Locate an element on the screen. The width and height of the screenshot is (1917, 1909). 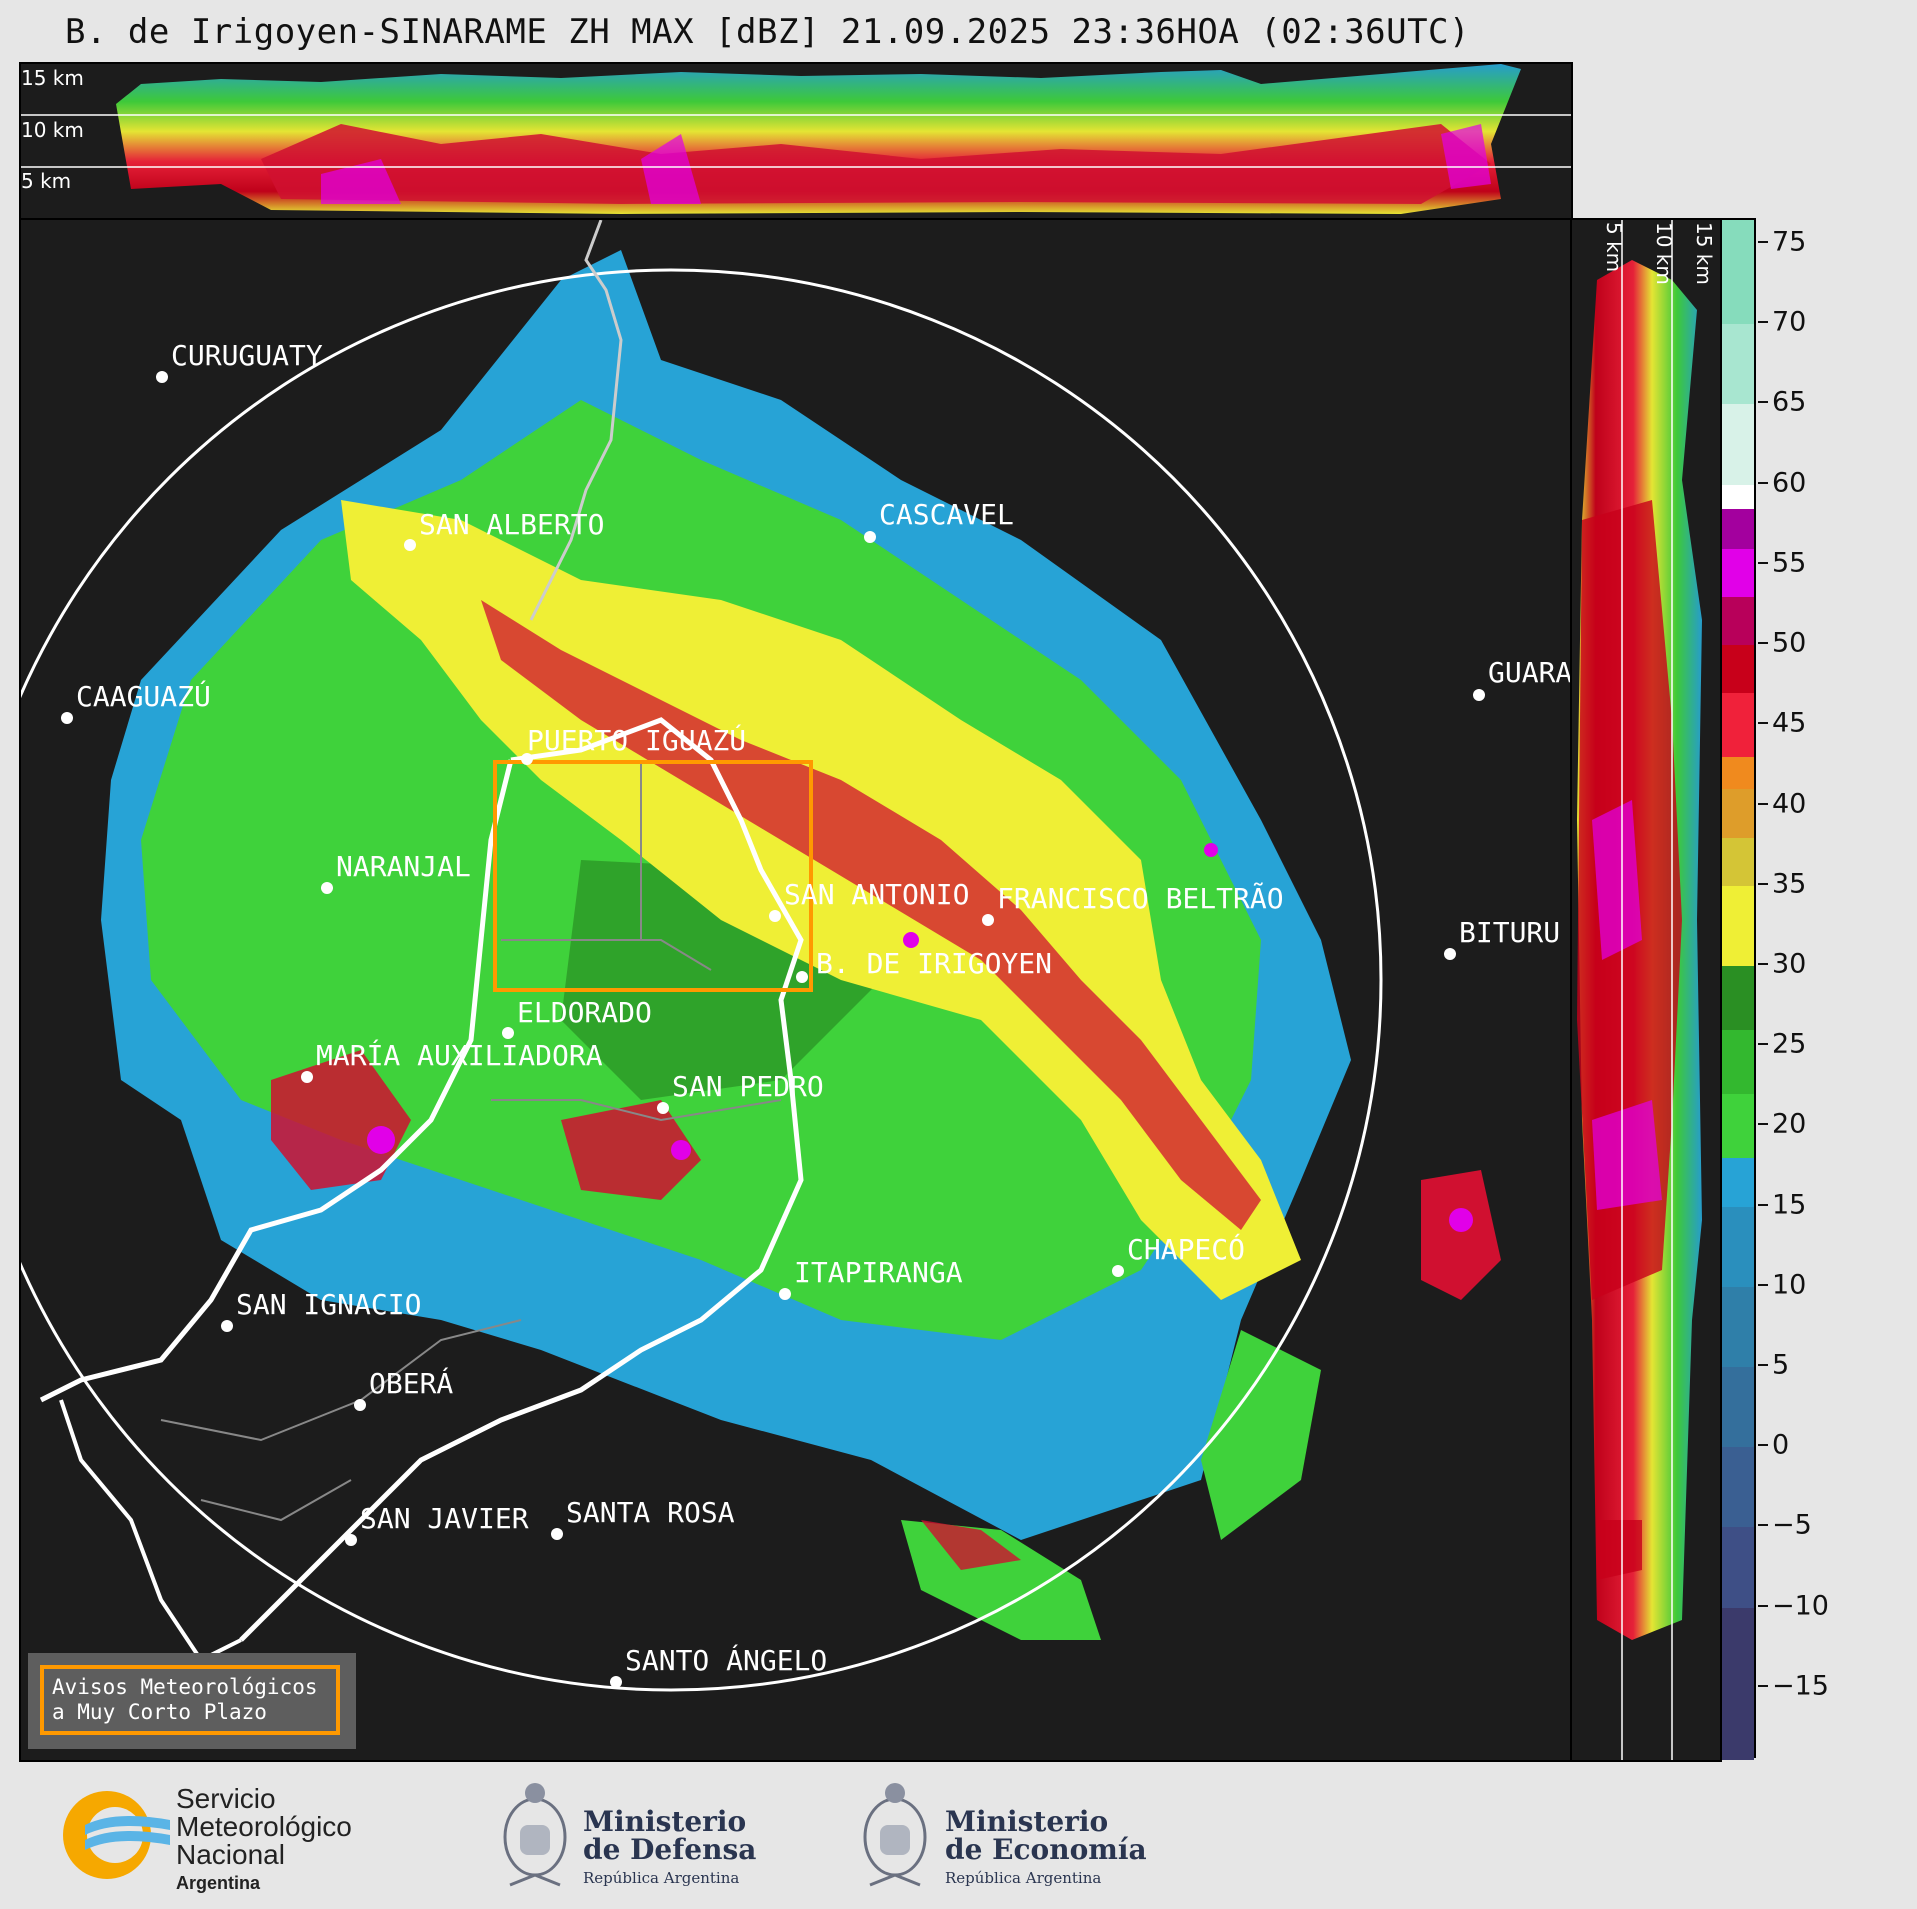
city-guara: GUARA is located at coordinates (1522, 678).